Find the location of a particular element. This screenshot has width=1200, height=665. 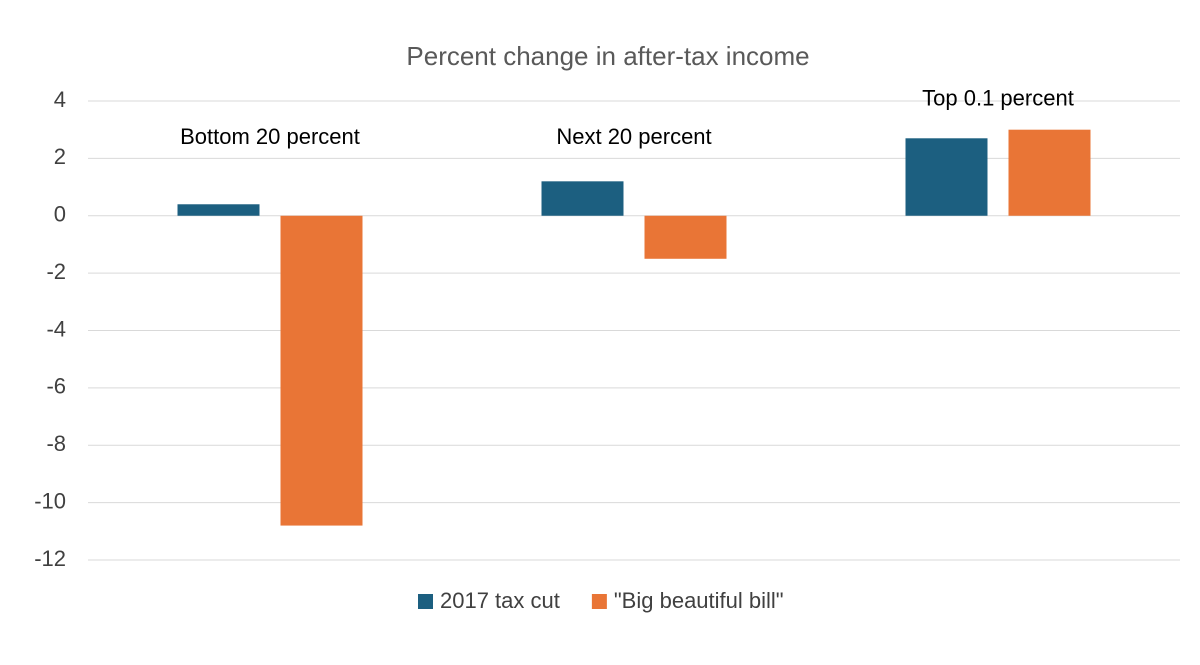

chart-title: Percent change in after-tax income is located at coordinates (607, 56).